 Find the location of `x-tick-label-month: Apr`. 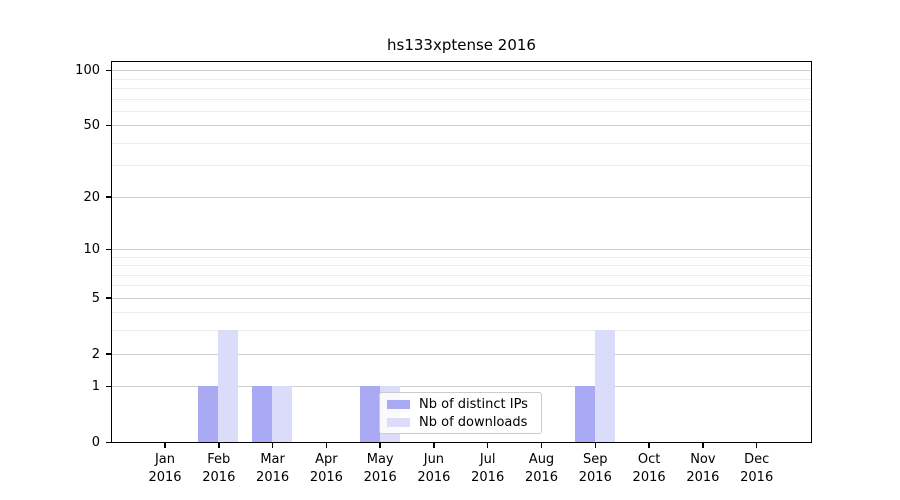

x-tick-label-month: Apr is located at coordinates (326, 459).